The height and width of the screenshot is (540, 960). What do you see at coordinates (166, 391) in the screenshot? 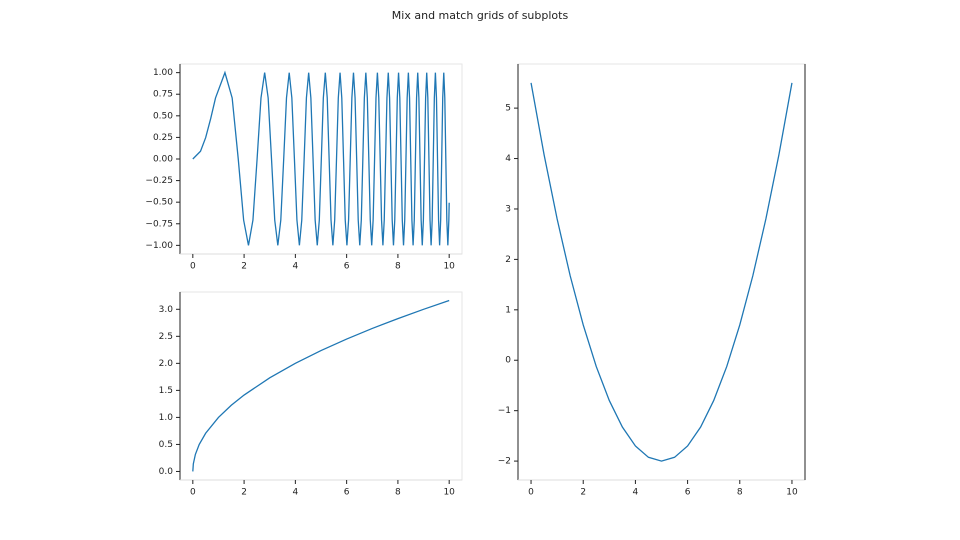
I see `y-tick-label: 1.5` at bounding box center [166, 391].